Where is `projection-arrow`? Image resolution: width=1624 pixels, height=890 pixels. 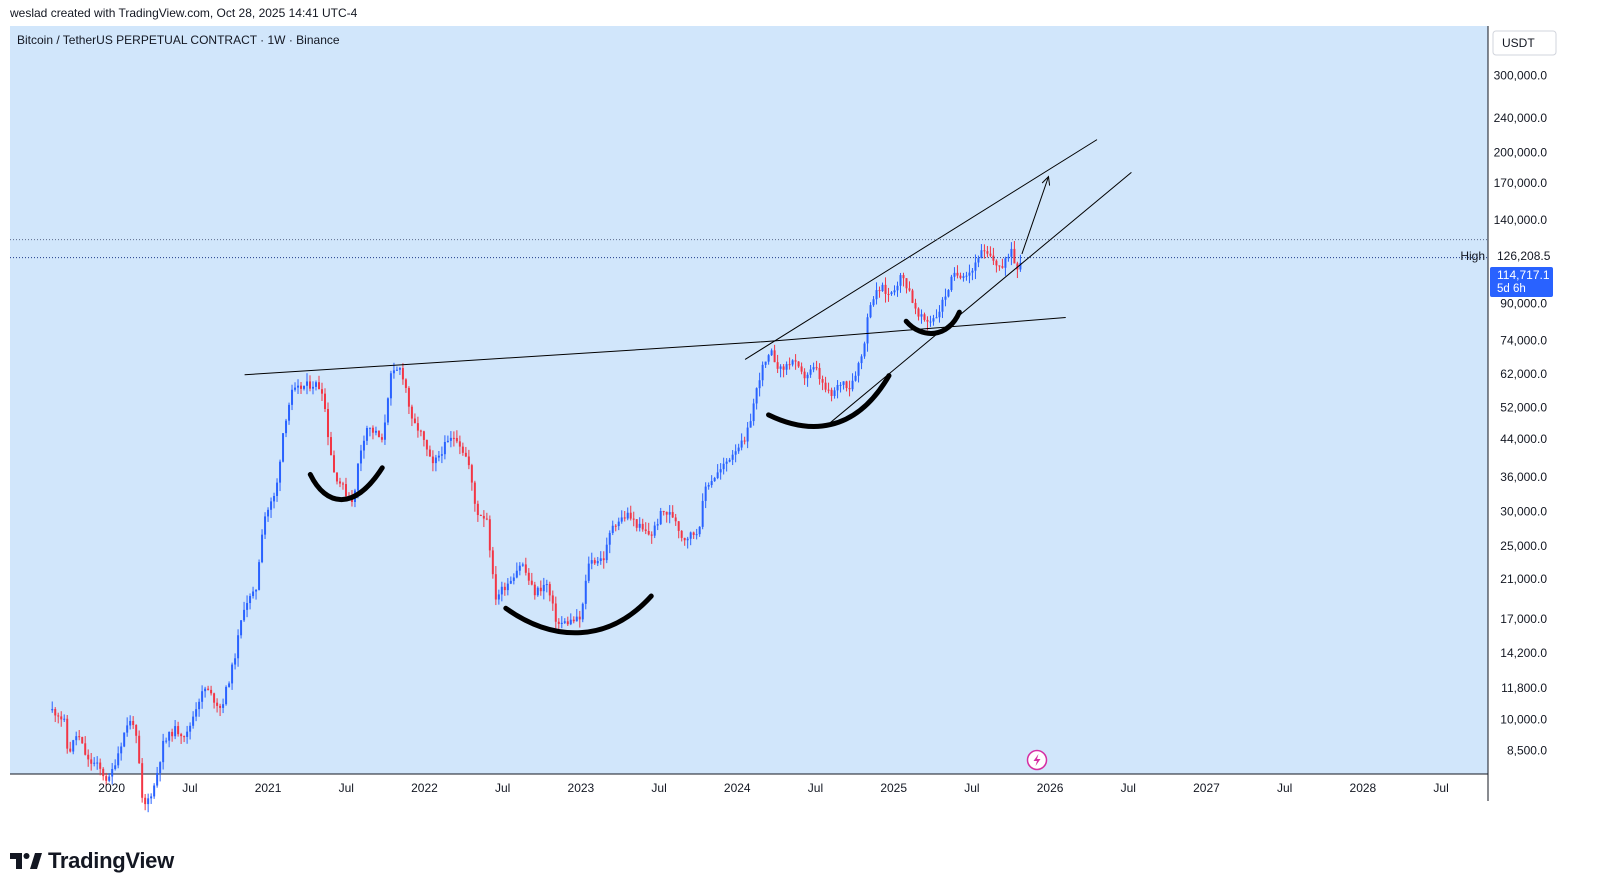
projection-arrow is located at coordinates (1035, 215).